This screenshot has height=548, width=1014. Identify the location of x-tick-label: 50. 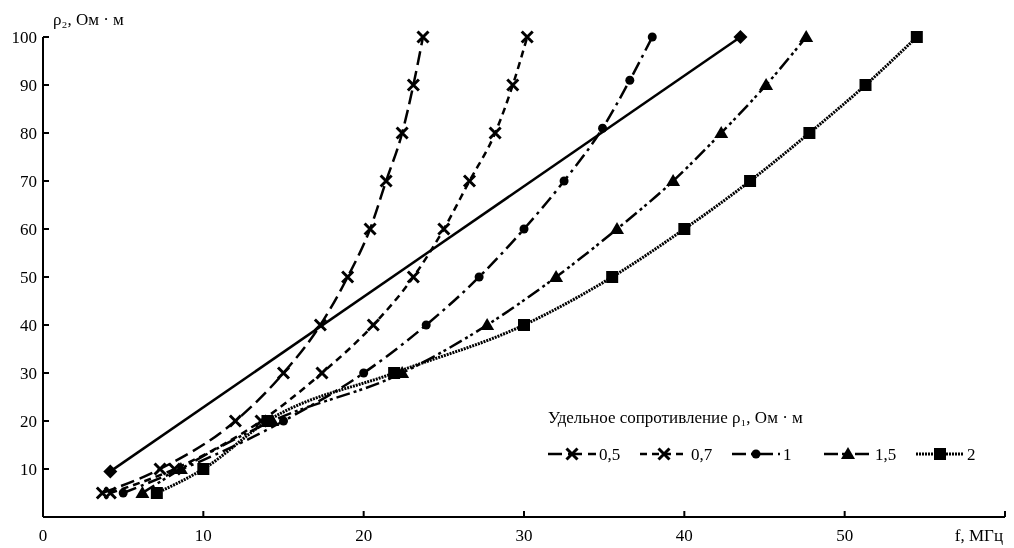
(845, 535).